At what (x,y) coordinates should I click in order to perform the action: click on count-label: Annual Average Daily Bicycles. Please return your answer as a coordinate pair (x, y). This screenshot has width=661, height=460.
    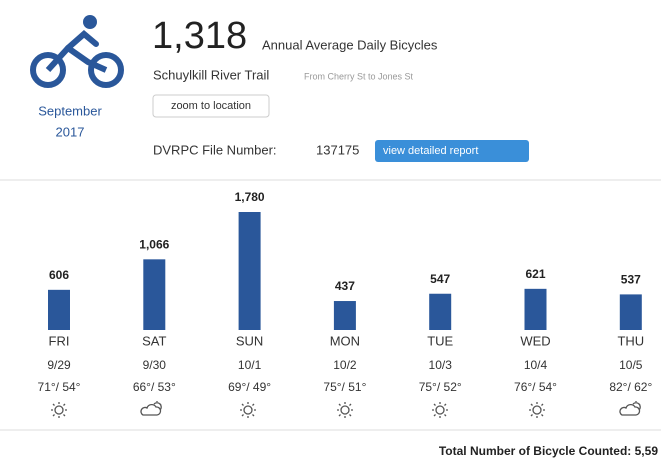
    Looking at the image, I should click on (350, 44).